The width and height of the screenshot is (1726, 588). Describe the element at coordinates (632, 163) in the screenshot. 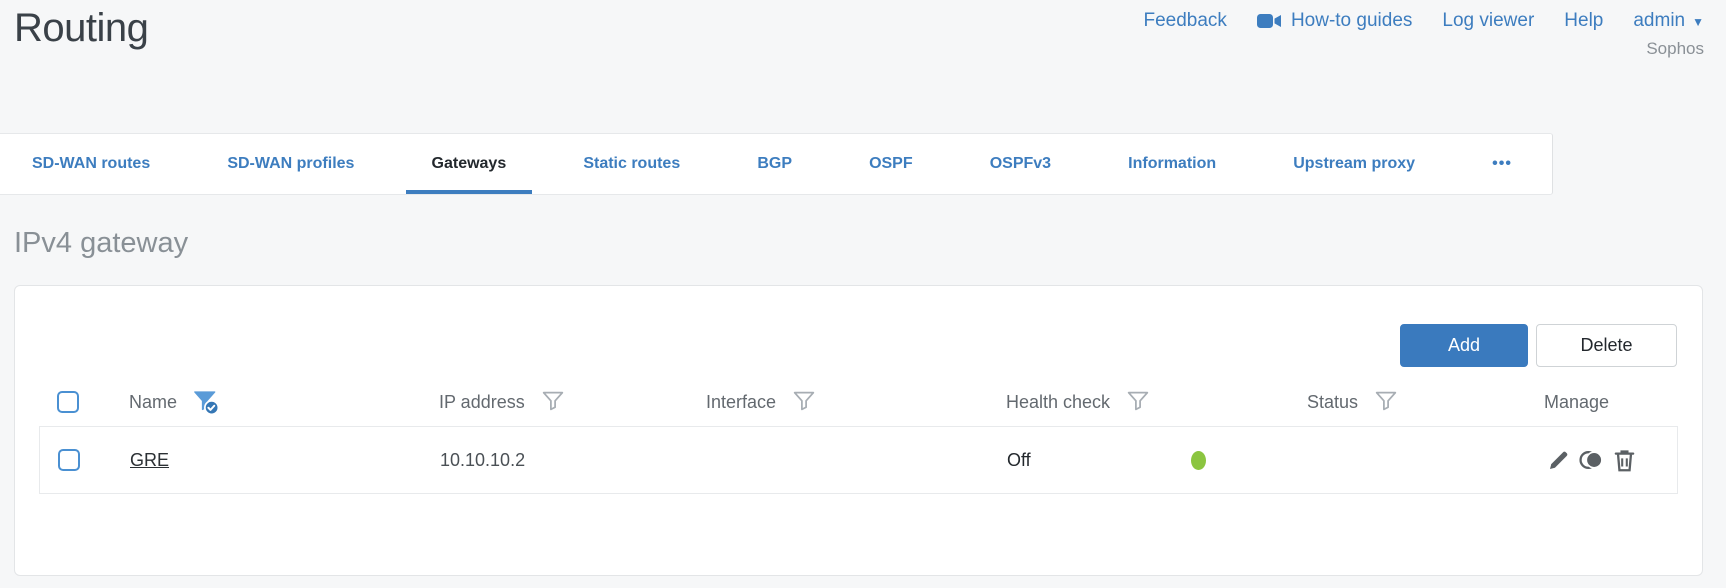

I see `tab-static-routes: Static routes` at that location.